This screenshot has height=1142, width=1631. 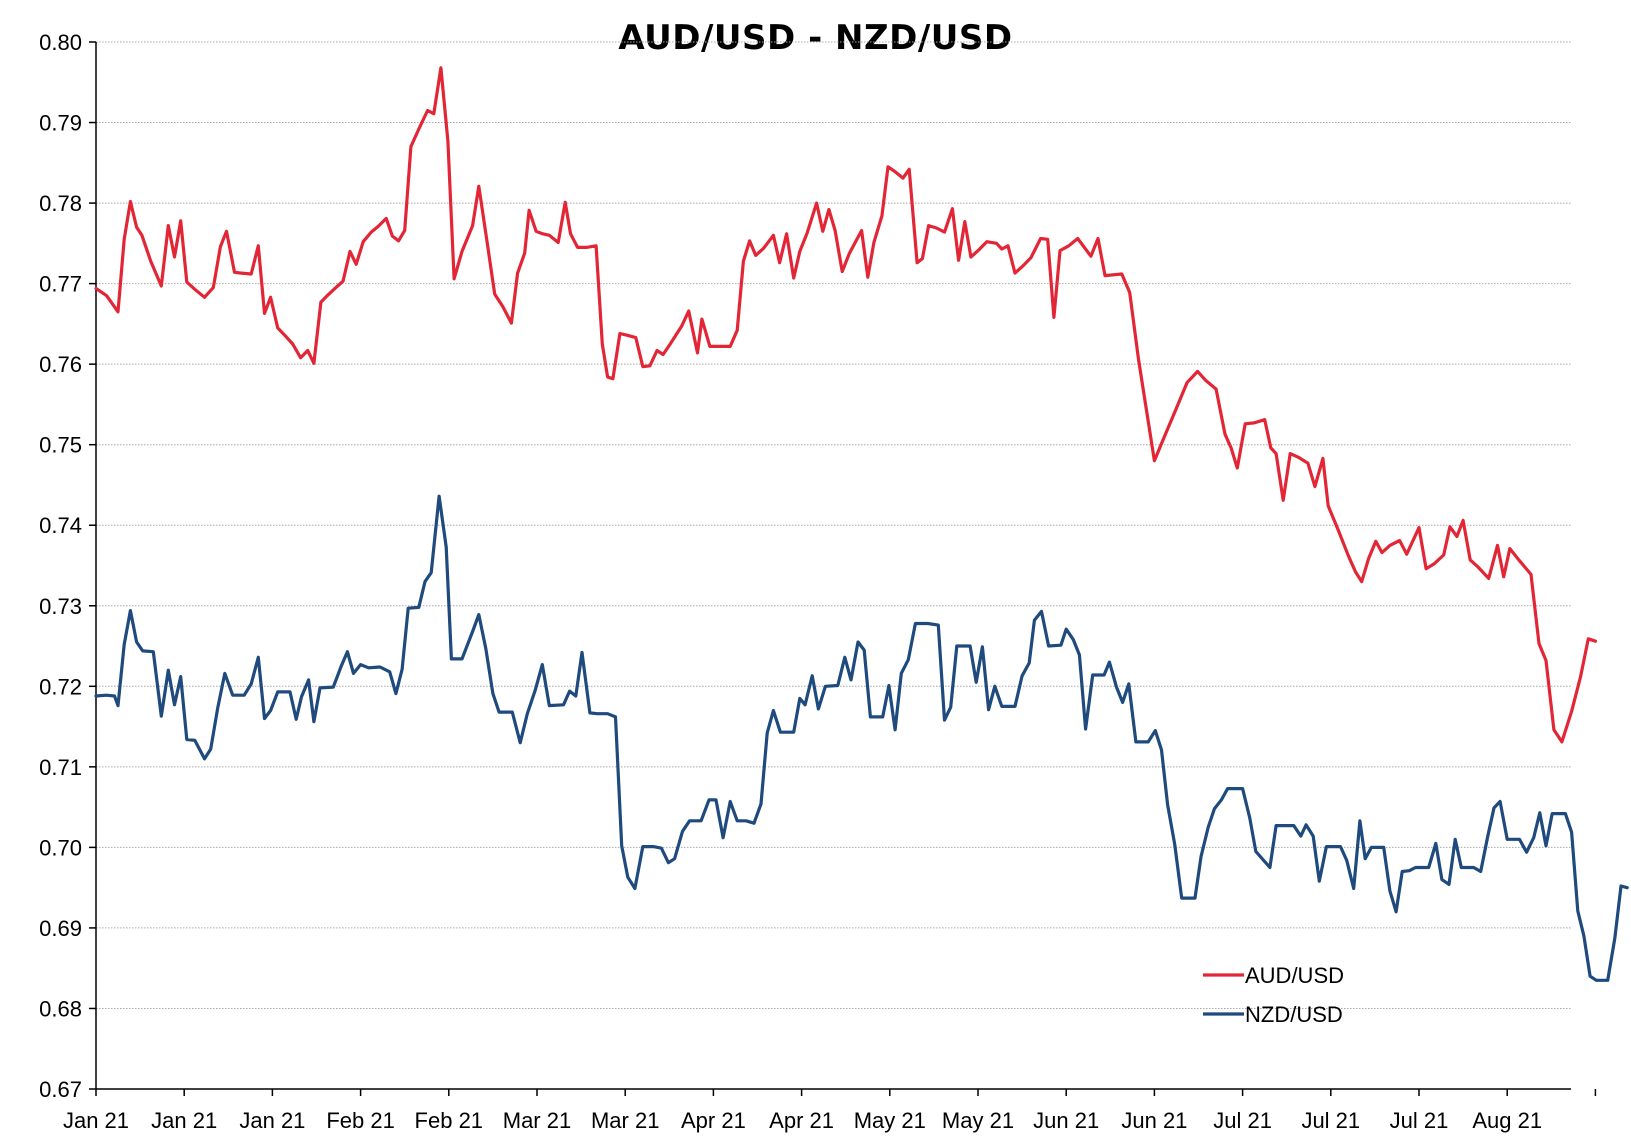 What do you see at coordinates (60, 606) in the screenshot?
I see `y-tick-label: 0.73` at bounding box center [60, 606].